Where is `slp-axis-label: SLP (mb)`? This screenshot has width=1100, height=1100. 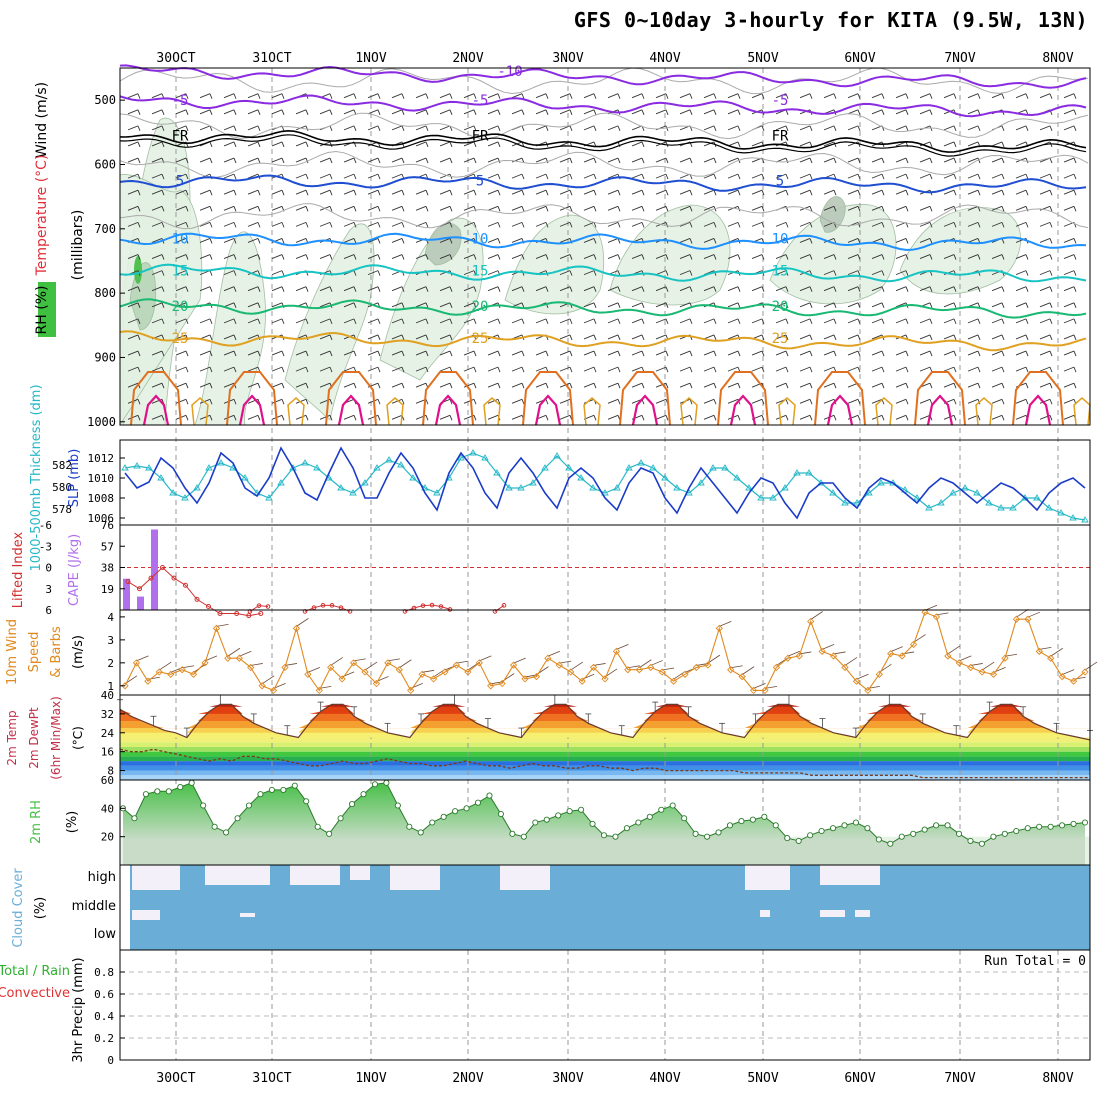 slp-axis-label: SLP (mb) is located at coordinates (74, 478).